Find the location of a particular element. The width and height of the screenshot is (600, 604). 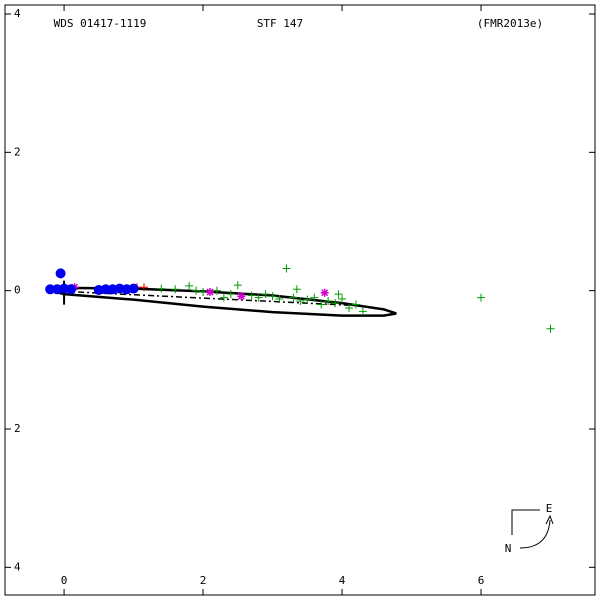

compass: N E is located at coordinates (529, 528).